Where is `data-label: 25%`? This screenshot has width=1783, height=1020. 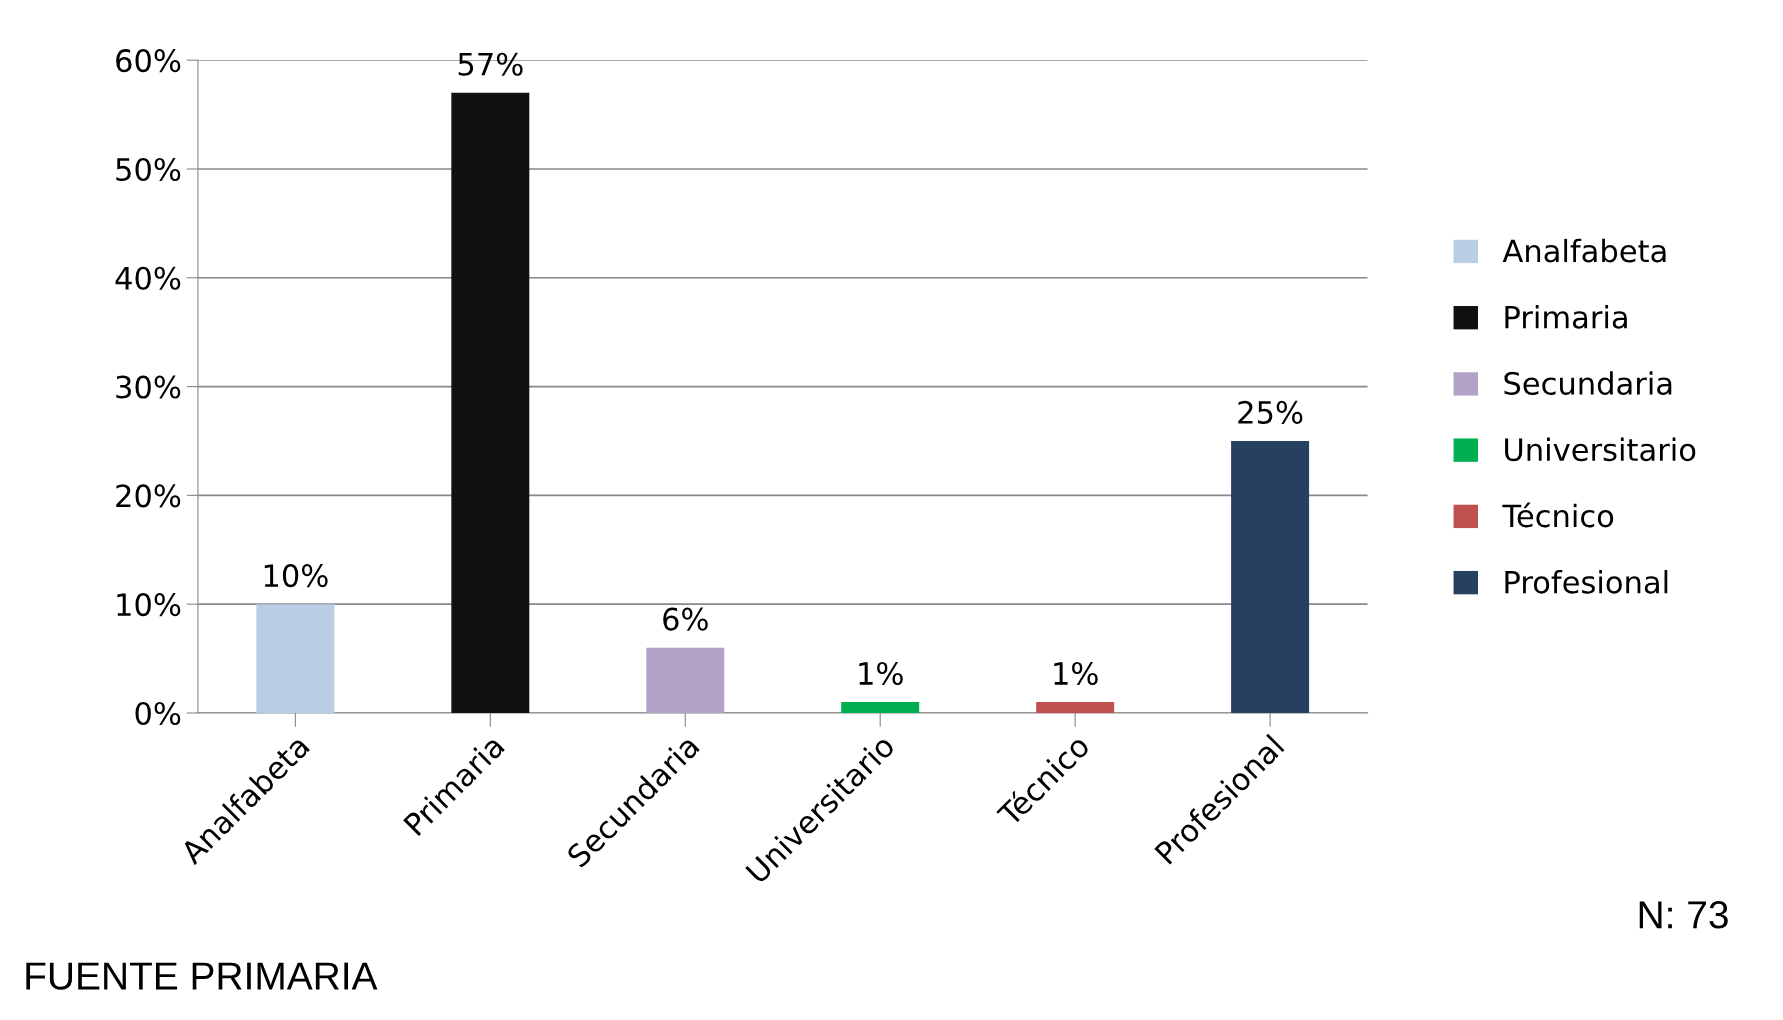 data-label: 25% is located at coordinates (1270, 412).